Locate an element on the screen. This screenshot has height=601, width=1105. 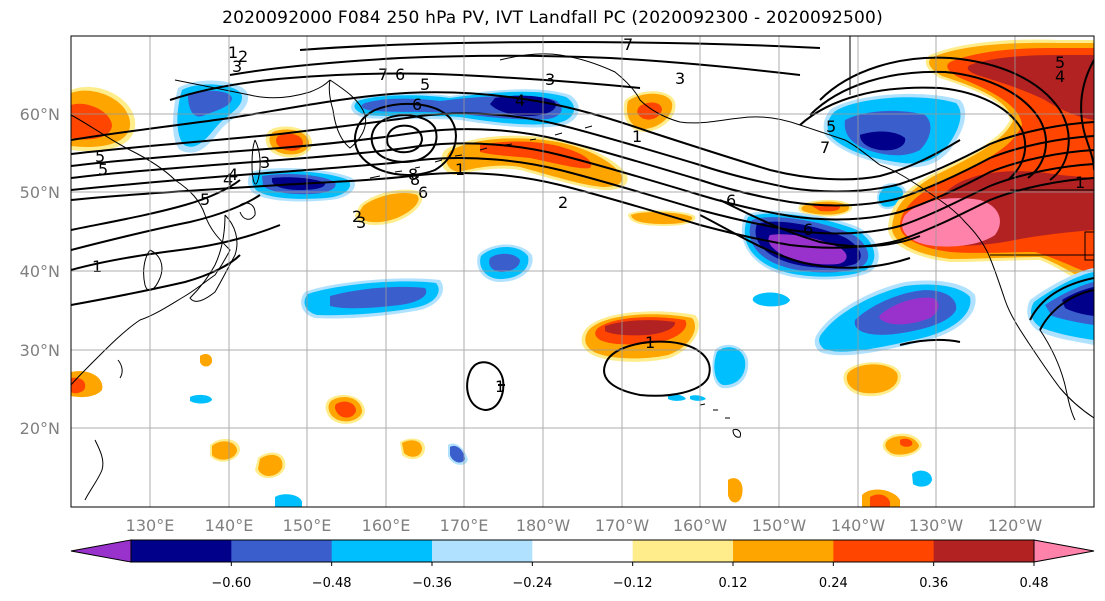
lat-label: 40°N is located at coordinates (40, 271).